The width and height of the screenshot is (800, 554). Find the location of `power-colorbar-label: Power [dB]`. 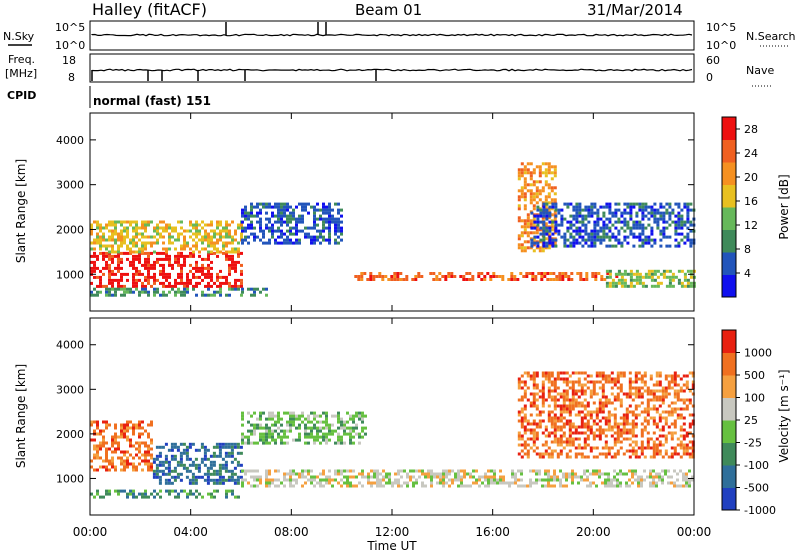

power-colorbar-label: Power [dB] is located at coordinates (784, 206).